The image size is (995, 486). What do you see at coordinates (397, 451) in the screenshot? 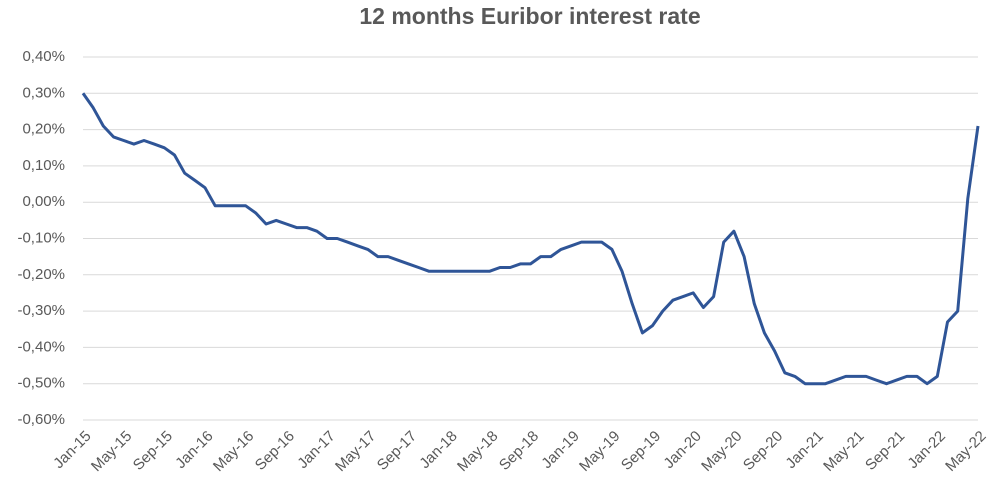
I see `x-tick-label: Sep-17` at bounding box center [397, 451].